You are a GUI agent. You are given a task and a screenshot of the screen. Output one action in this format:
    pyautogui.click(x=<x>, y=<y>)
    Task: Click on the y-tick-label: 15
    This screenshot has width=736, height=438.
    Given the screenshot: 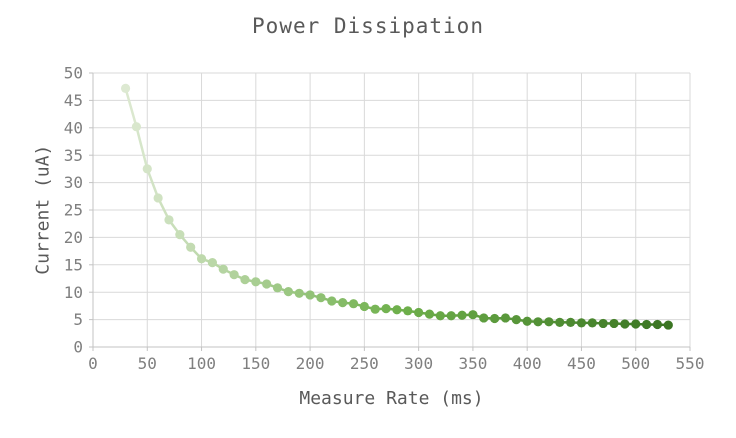 What is the action you would take?
    pyautogui.click(x=73, y=264)
    